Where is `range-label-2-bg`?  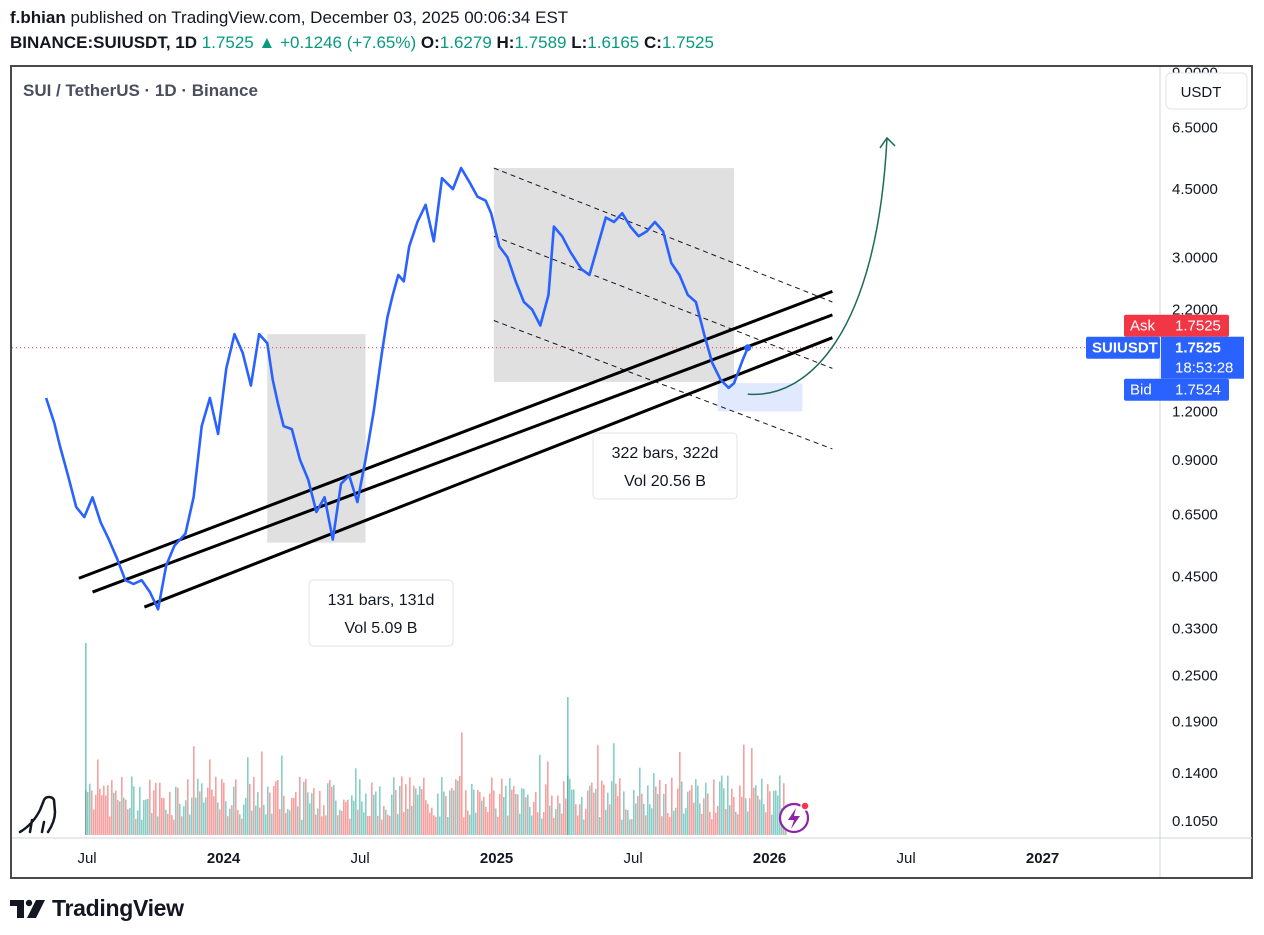
range-label-2-bg is located at coordinates (665, 466).